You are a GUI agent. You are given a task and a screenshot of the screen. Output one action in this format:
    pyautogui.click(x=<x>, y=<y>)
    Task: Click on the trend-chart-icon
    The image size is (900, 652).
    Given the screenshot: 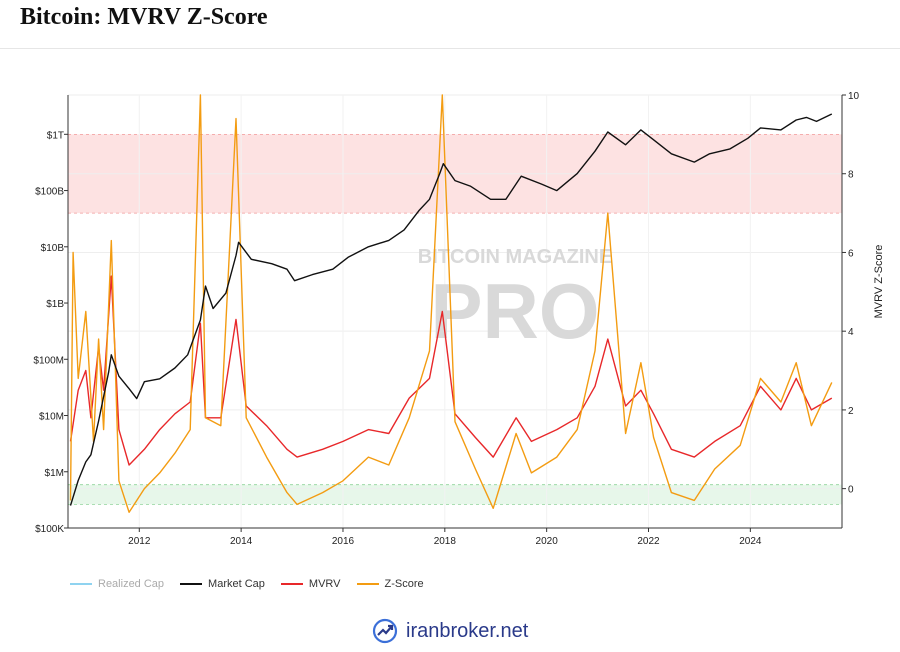 What is the action you would take?
    pyautogui.click(x=385, y=631)
    